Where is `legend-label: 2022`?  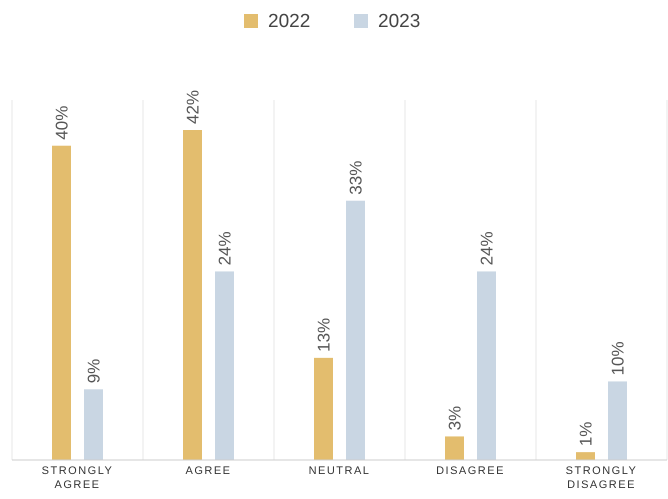
legend-label: 2022 is located at coordinates (289, 21).